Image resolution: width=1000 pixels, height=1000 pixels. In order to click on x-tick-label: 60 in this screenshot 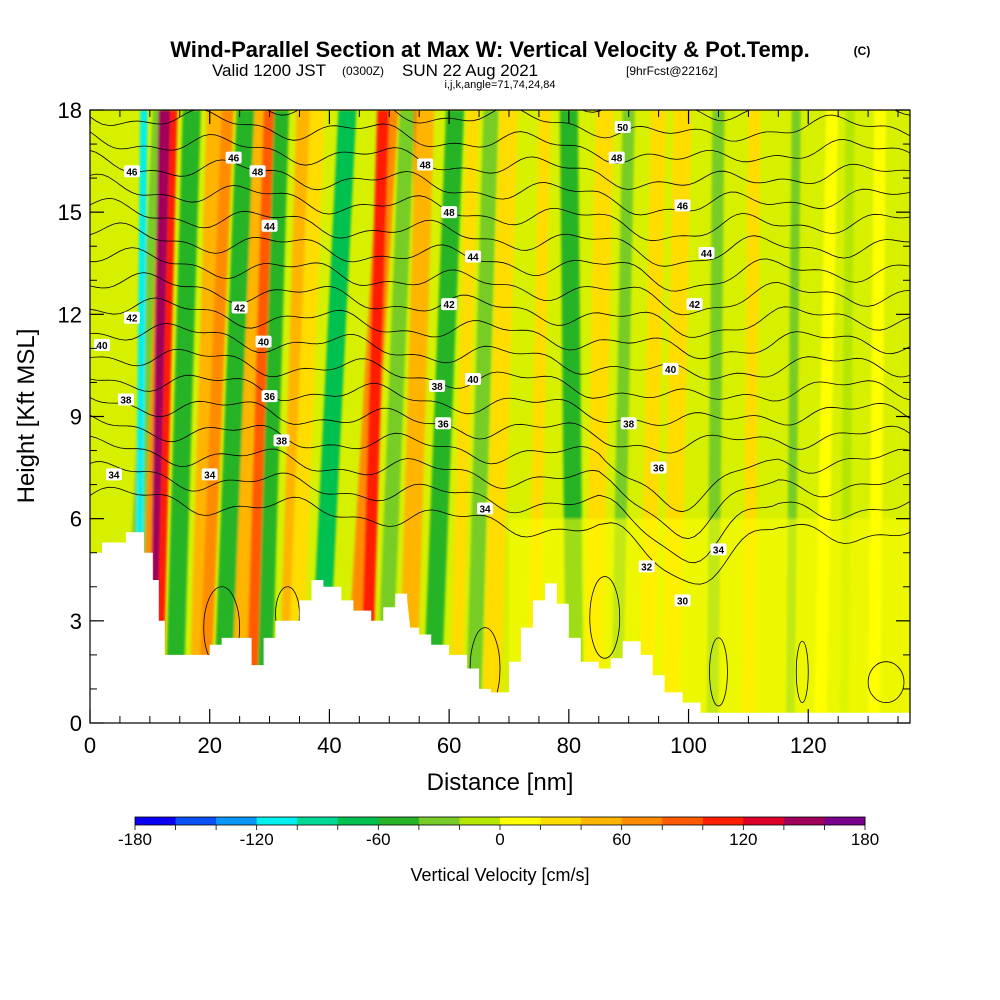, I will do `click(449, 745)`.